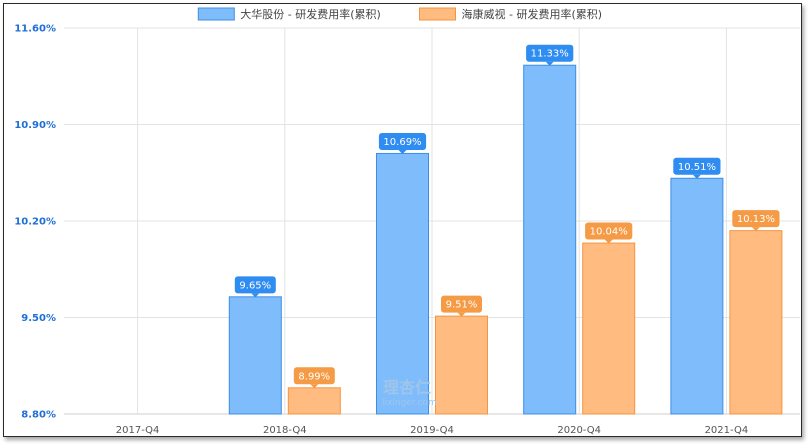 The height and width of the screenshot is (444, 809). I want to click on data-label: 10.04%, so click(609, 232).